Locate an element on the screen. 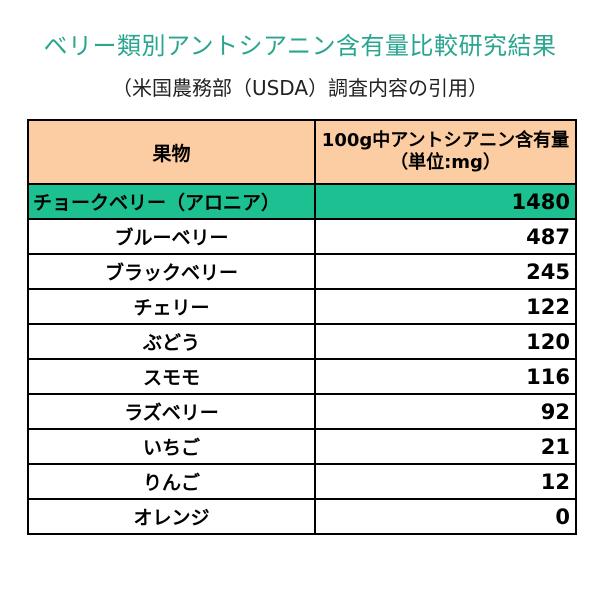  table-row: ブラックベリー 245 is located at coordinates (302, 271).